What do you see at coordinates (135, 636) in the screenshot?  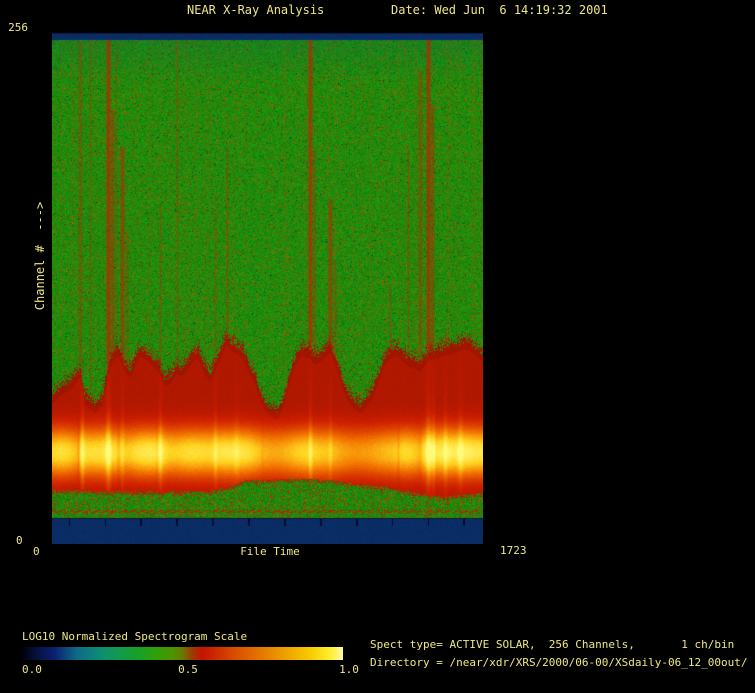 I see `colorbar-title: LOG10 Normalized Spectrogram Scale` at bounding box center [135, 636].